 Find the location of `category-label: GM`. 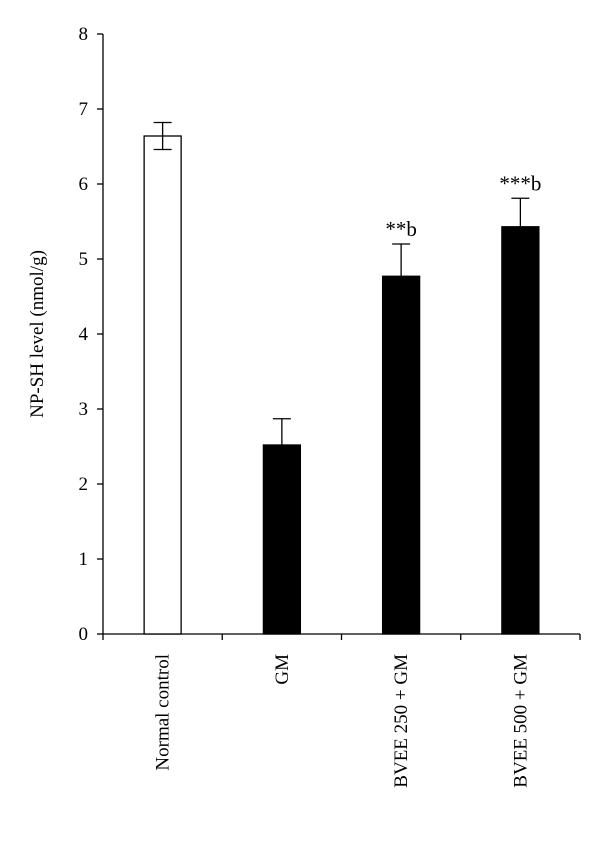

category-label: GM is located at coordinates (282, 669).